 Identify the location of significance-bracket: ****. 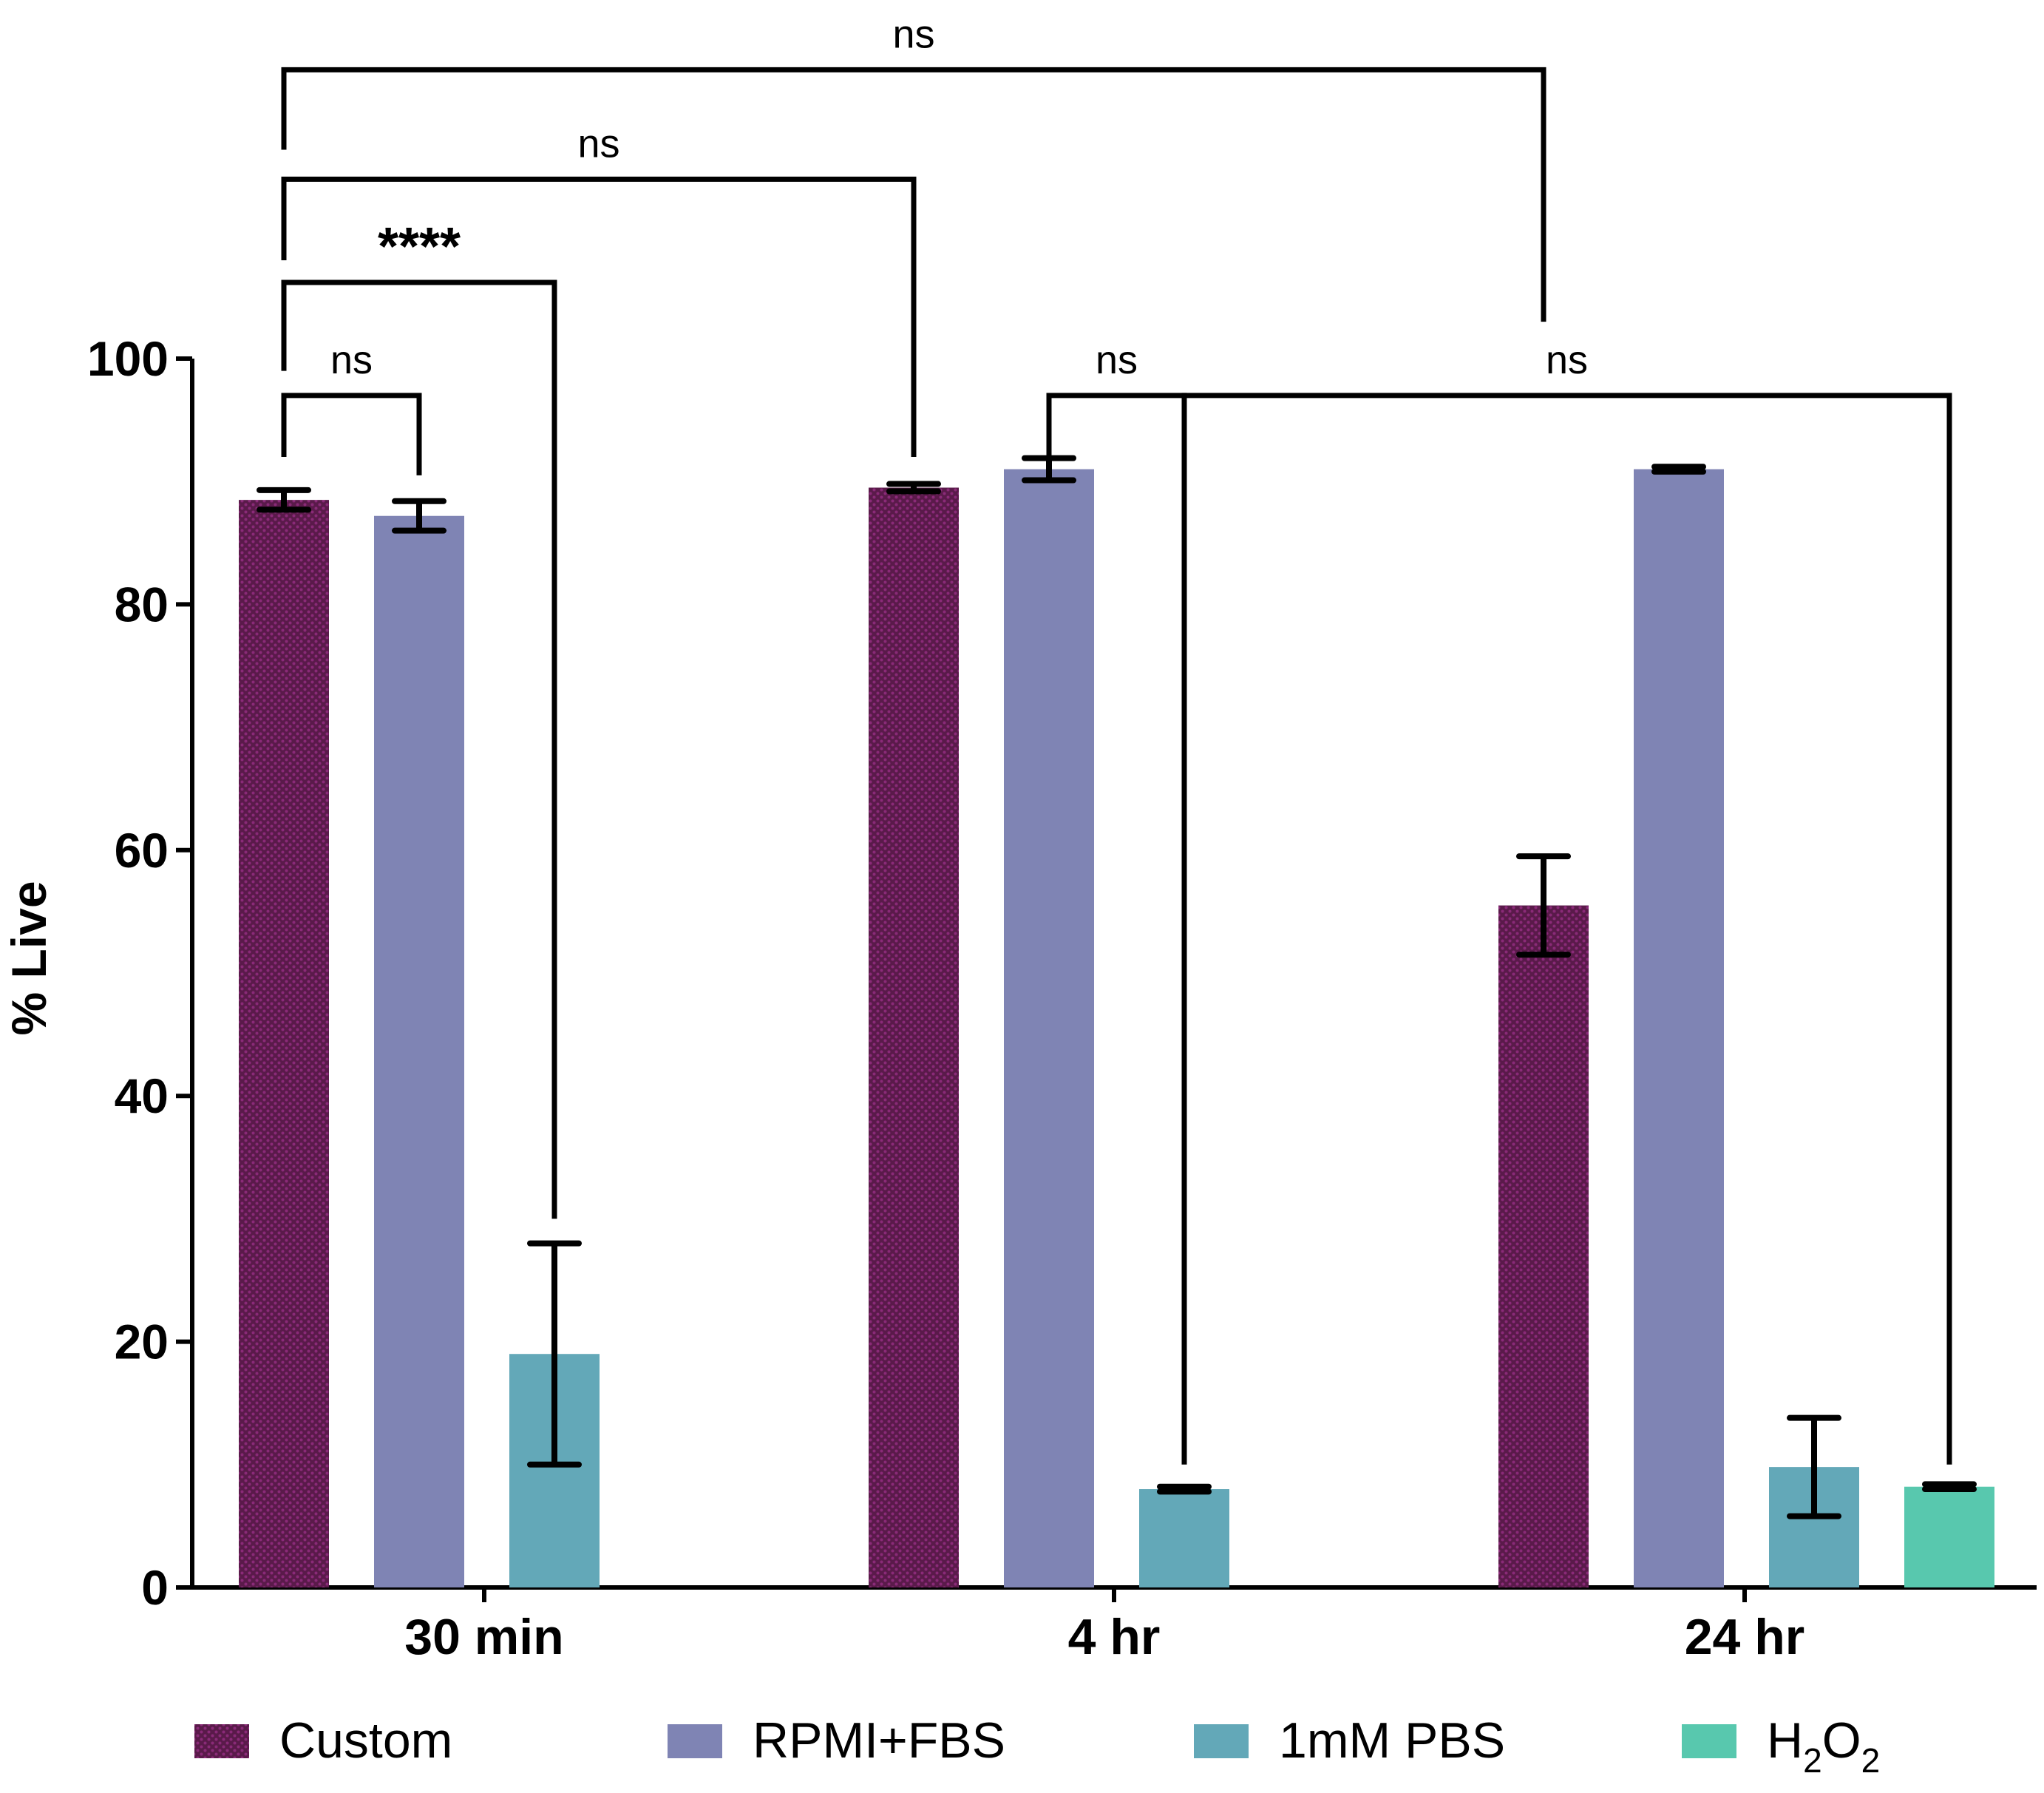
(419, 718).